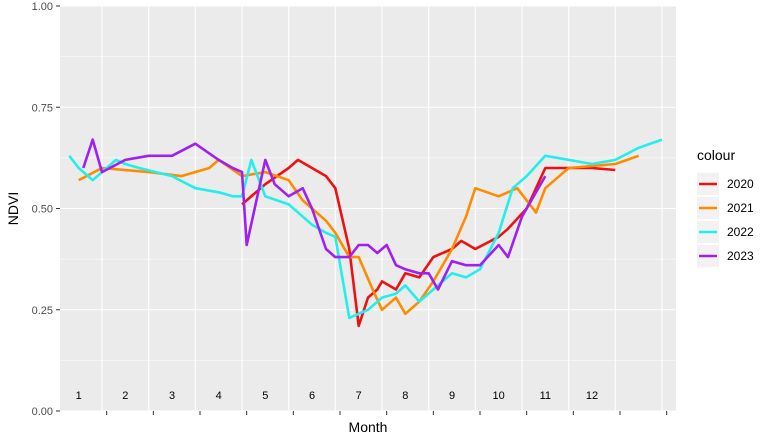  What do you see at coordinates (368, 427) in the screenshot?
I see `x-axis-title: Month` at bounding box center [368, 427].